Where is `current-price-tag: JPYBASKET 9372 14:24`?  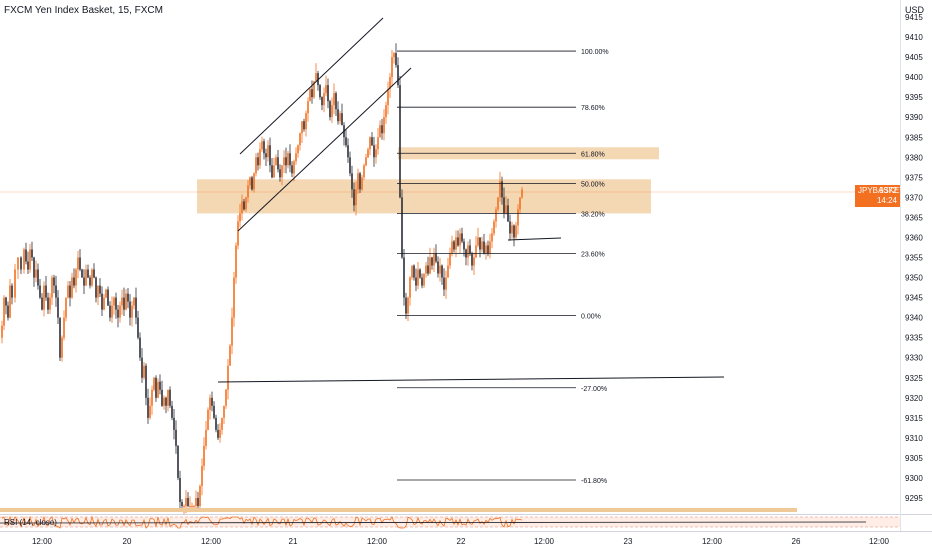 current-price-tag: JPYBASKET 9372 14:24 is located at coordinates (879, 196).